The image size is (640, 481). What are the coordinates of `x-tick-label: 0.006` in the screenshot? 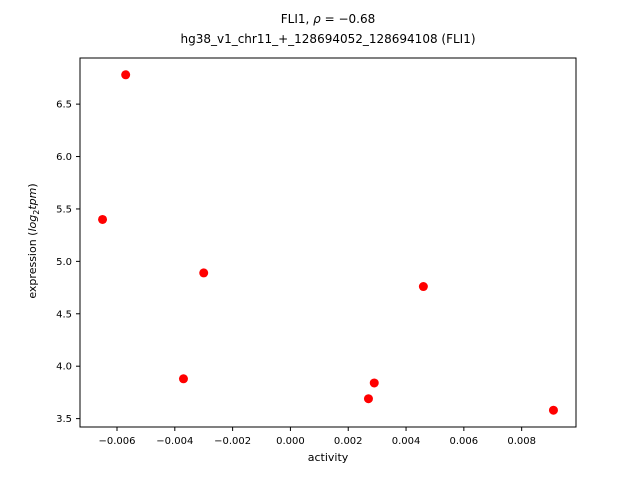 It's located at (464, 441).